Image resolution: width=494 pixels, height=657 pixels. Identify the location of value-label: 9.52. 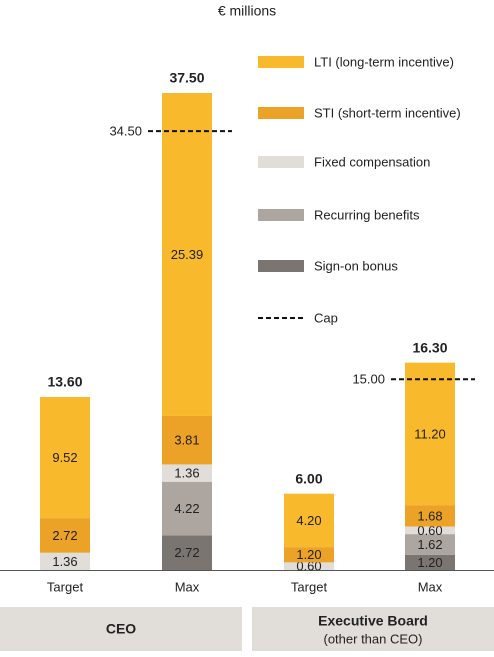
(64, 457).